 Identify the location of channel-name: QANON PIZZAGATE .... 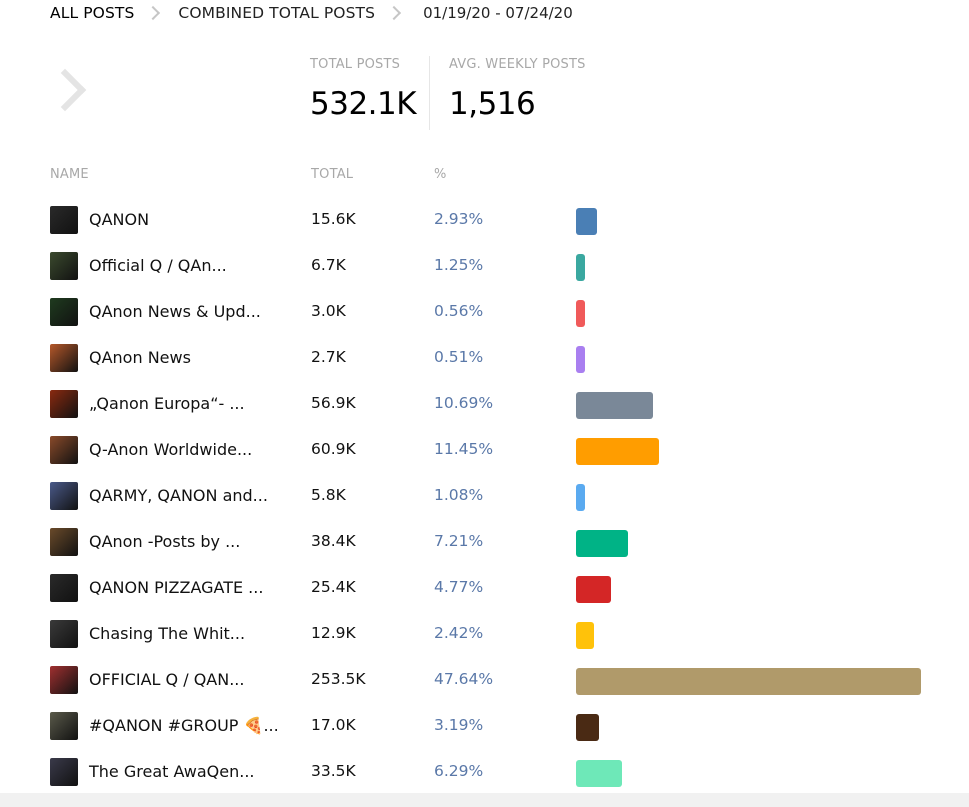
(176, 587).